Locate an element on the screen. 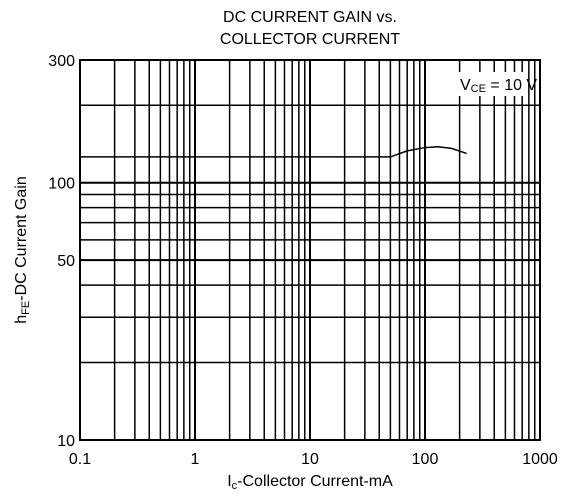 This screenshot has height=495, width=574. data-line is located at coordinates (273, 152).